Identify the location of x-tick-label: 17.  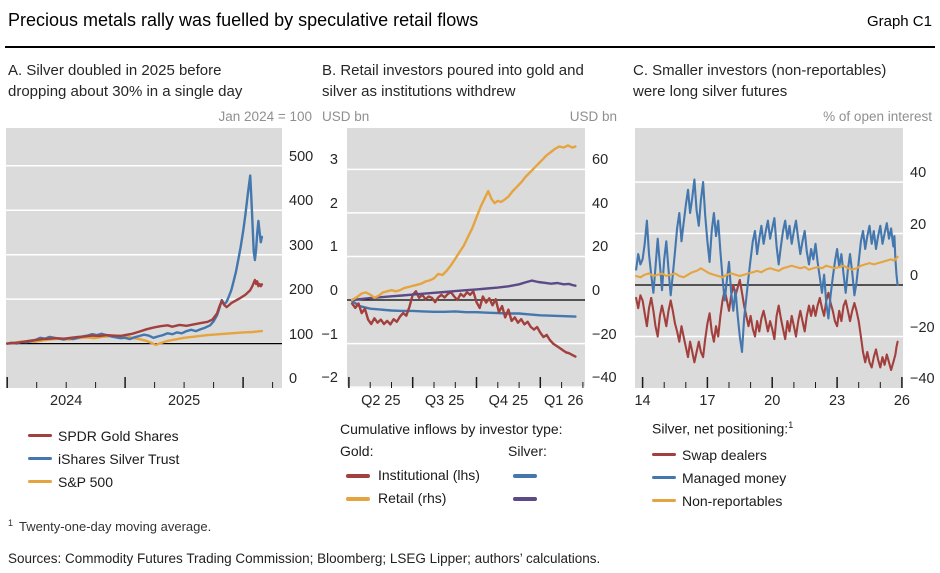
(707, 401).